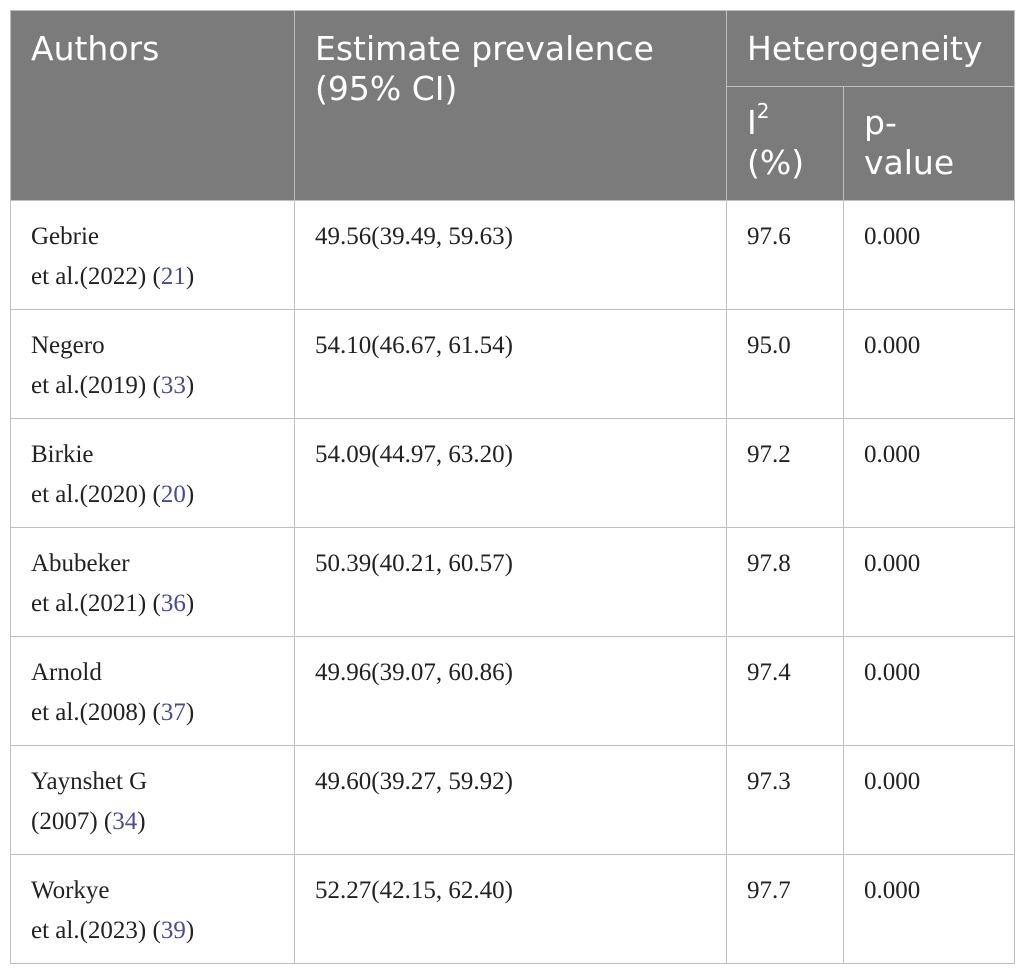 This screenshot has height=973, width=1025. What do you see at coordinates (785, 691) in the screenshot?
I see `i2-cell: 97.4` at bounding box center [785, 691].